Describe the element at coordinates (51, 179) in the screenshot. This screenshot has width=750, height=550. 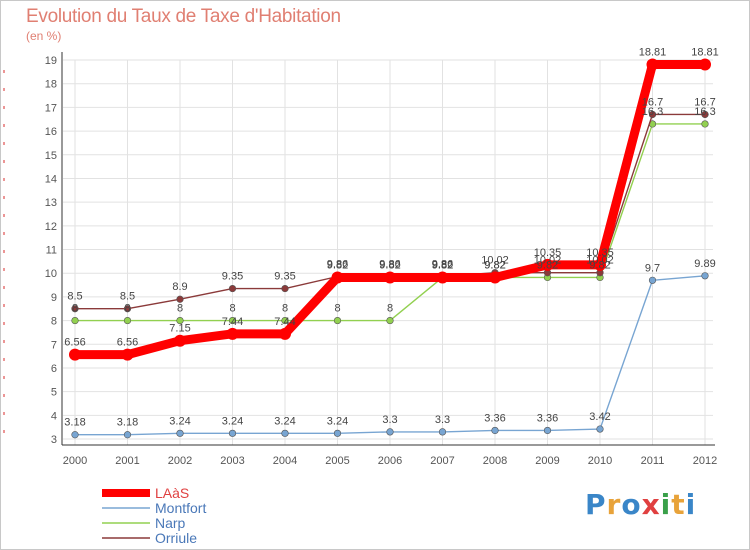
I see `y-tick-label: 14` at that location.